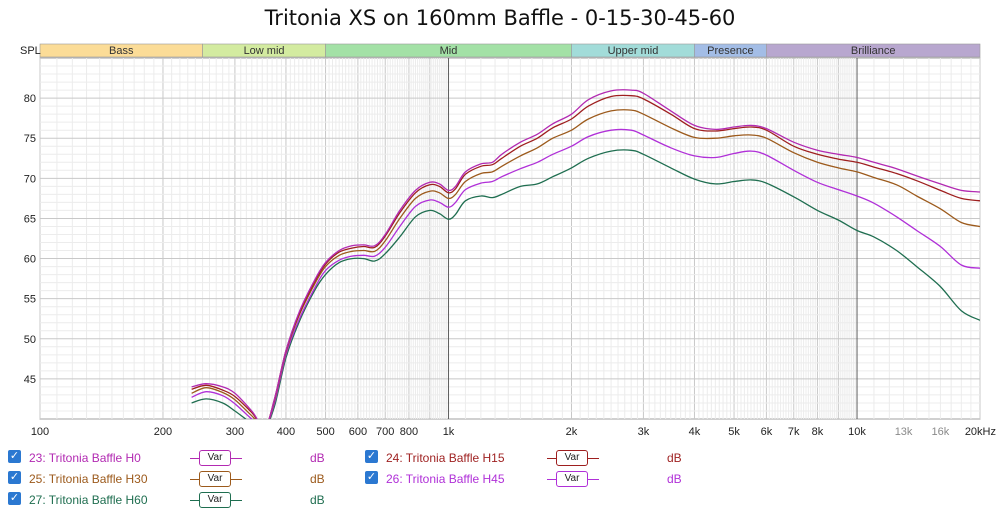 This screenshot has width=1000, height=512. Describe the element at coordinates (572, 432) in the screenshot. I see `x-tick-label: 2k` at that location.